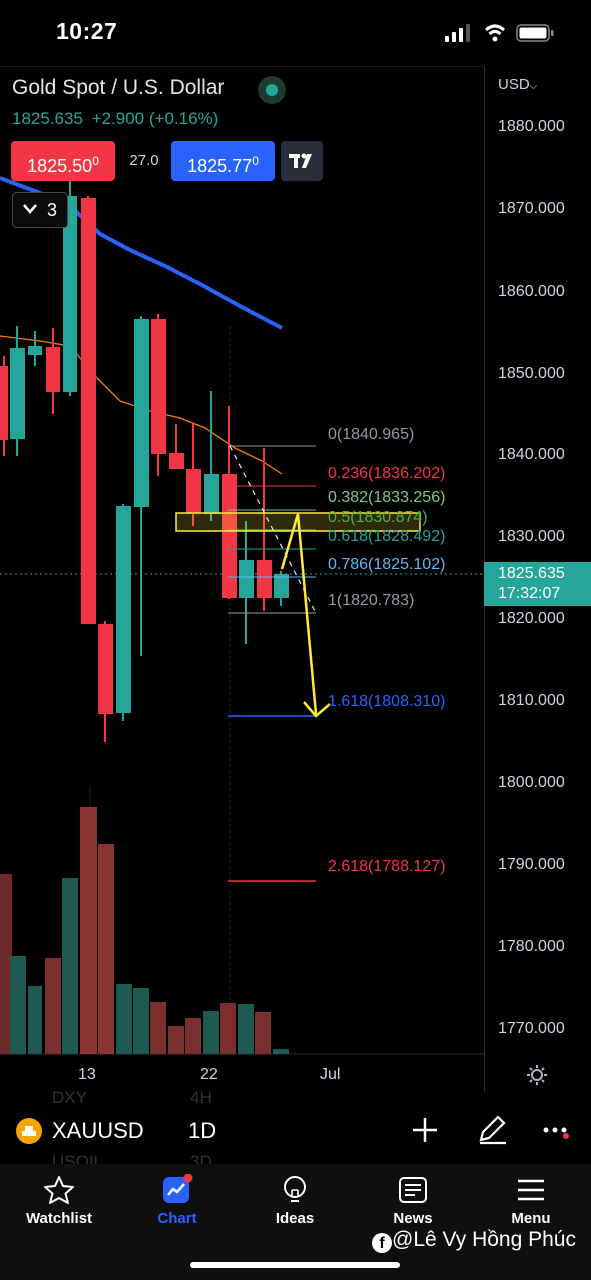  What do you see at coordinates (514, 84) in the screenshot?
I see `currency-label: USD` at bounding box center [514, 84].